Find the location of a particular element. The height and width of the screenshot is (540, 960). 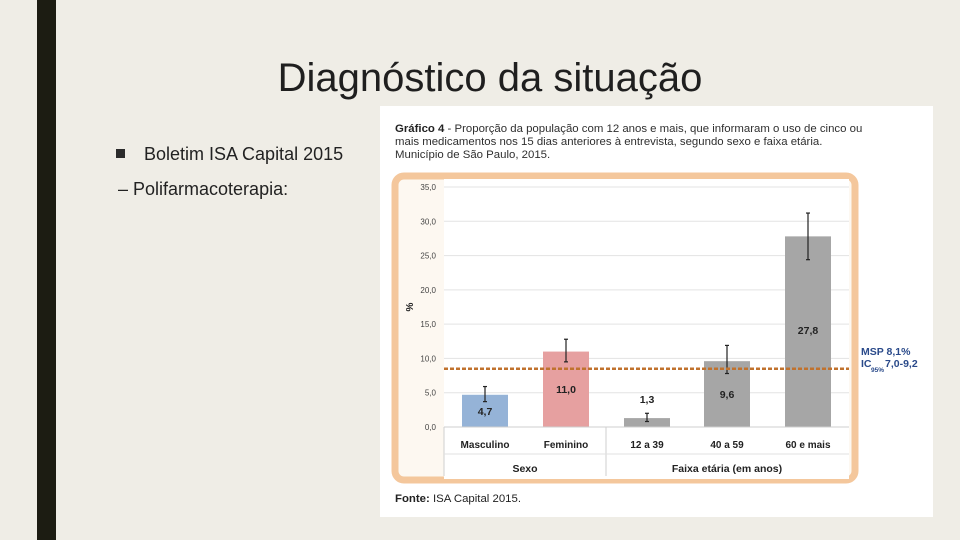

bar-60-e-mais is located at coordinates (808, 331).